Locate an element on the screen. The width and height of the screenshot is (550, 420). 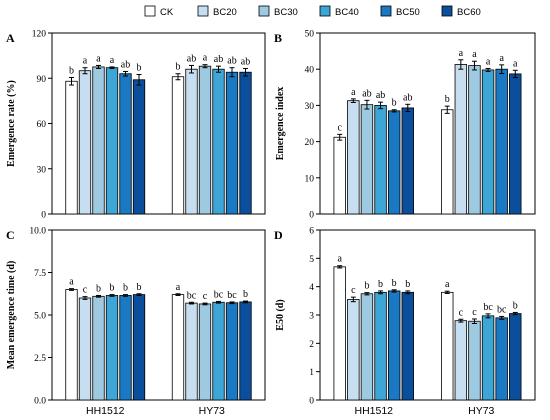
y-tick-label: 50 is located at coordinates (310, 35).